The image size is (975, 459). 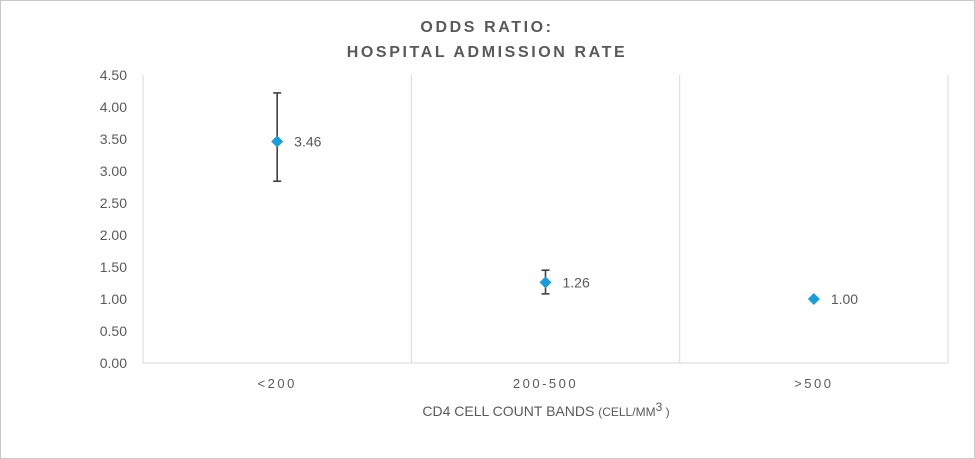 I want to click on x-axis-label-superscript: 3, so click(x=659, y=407).